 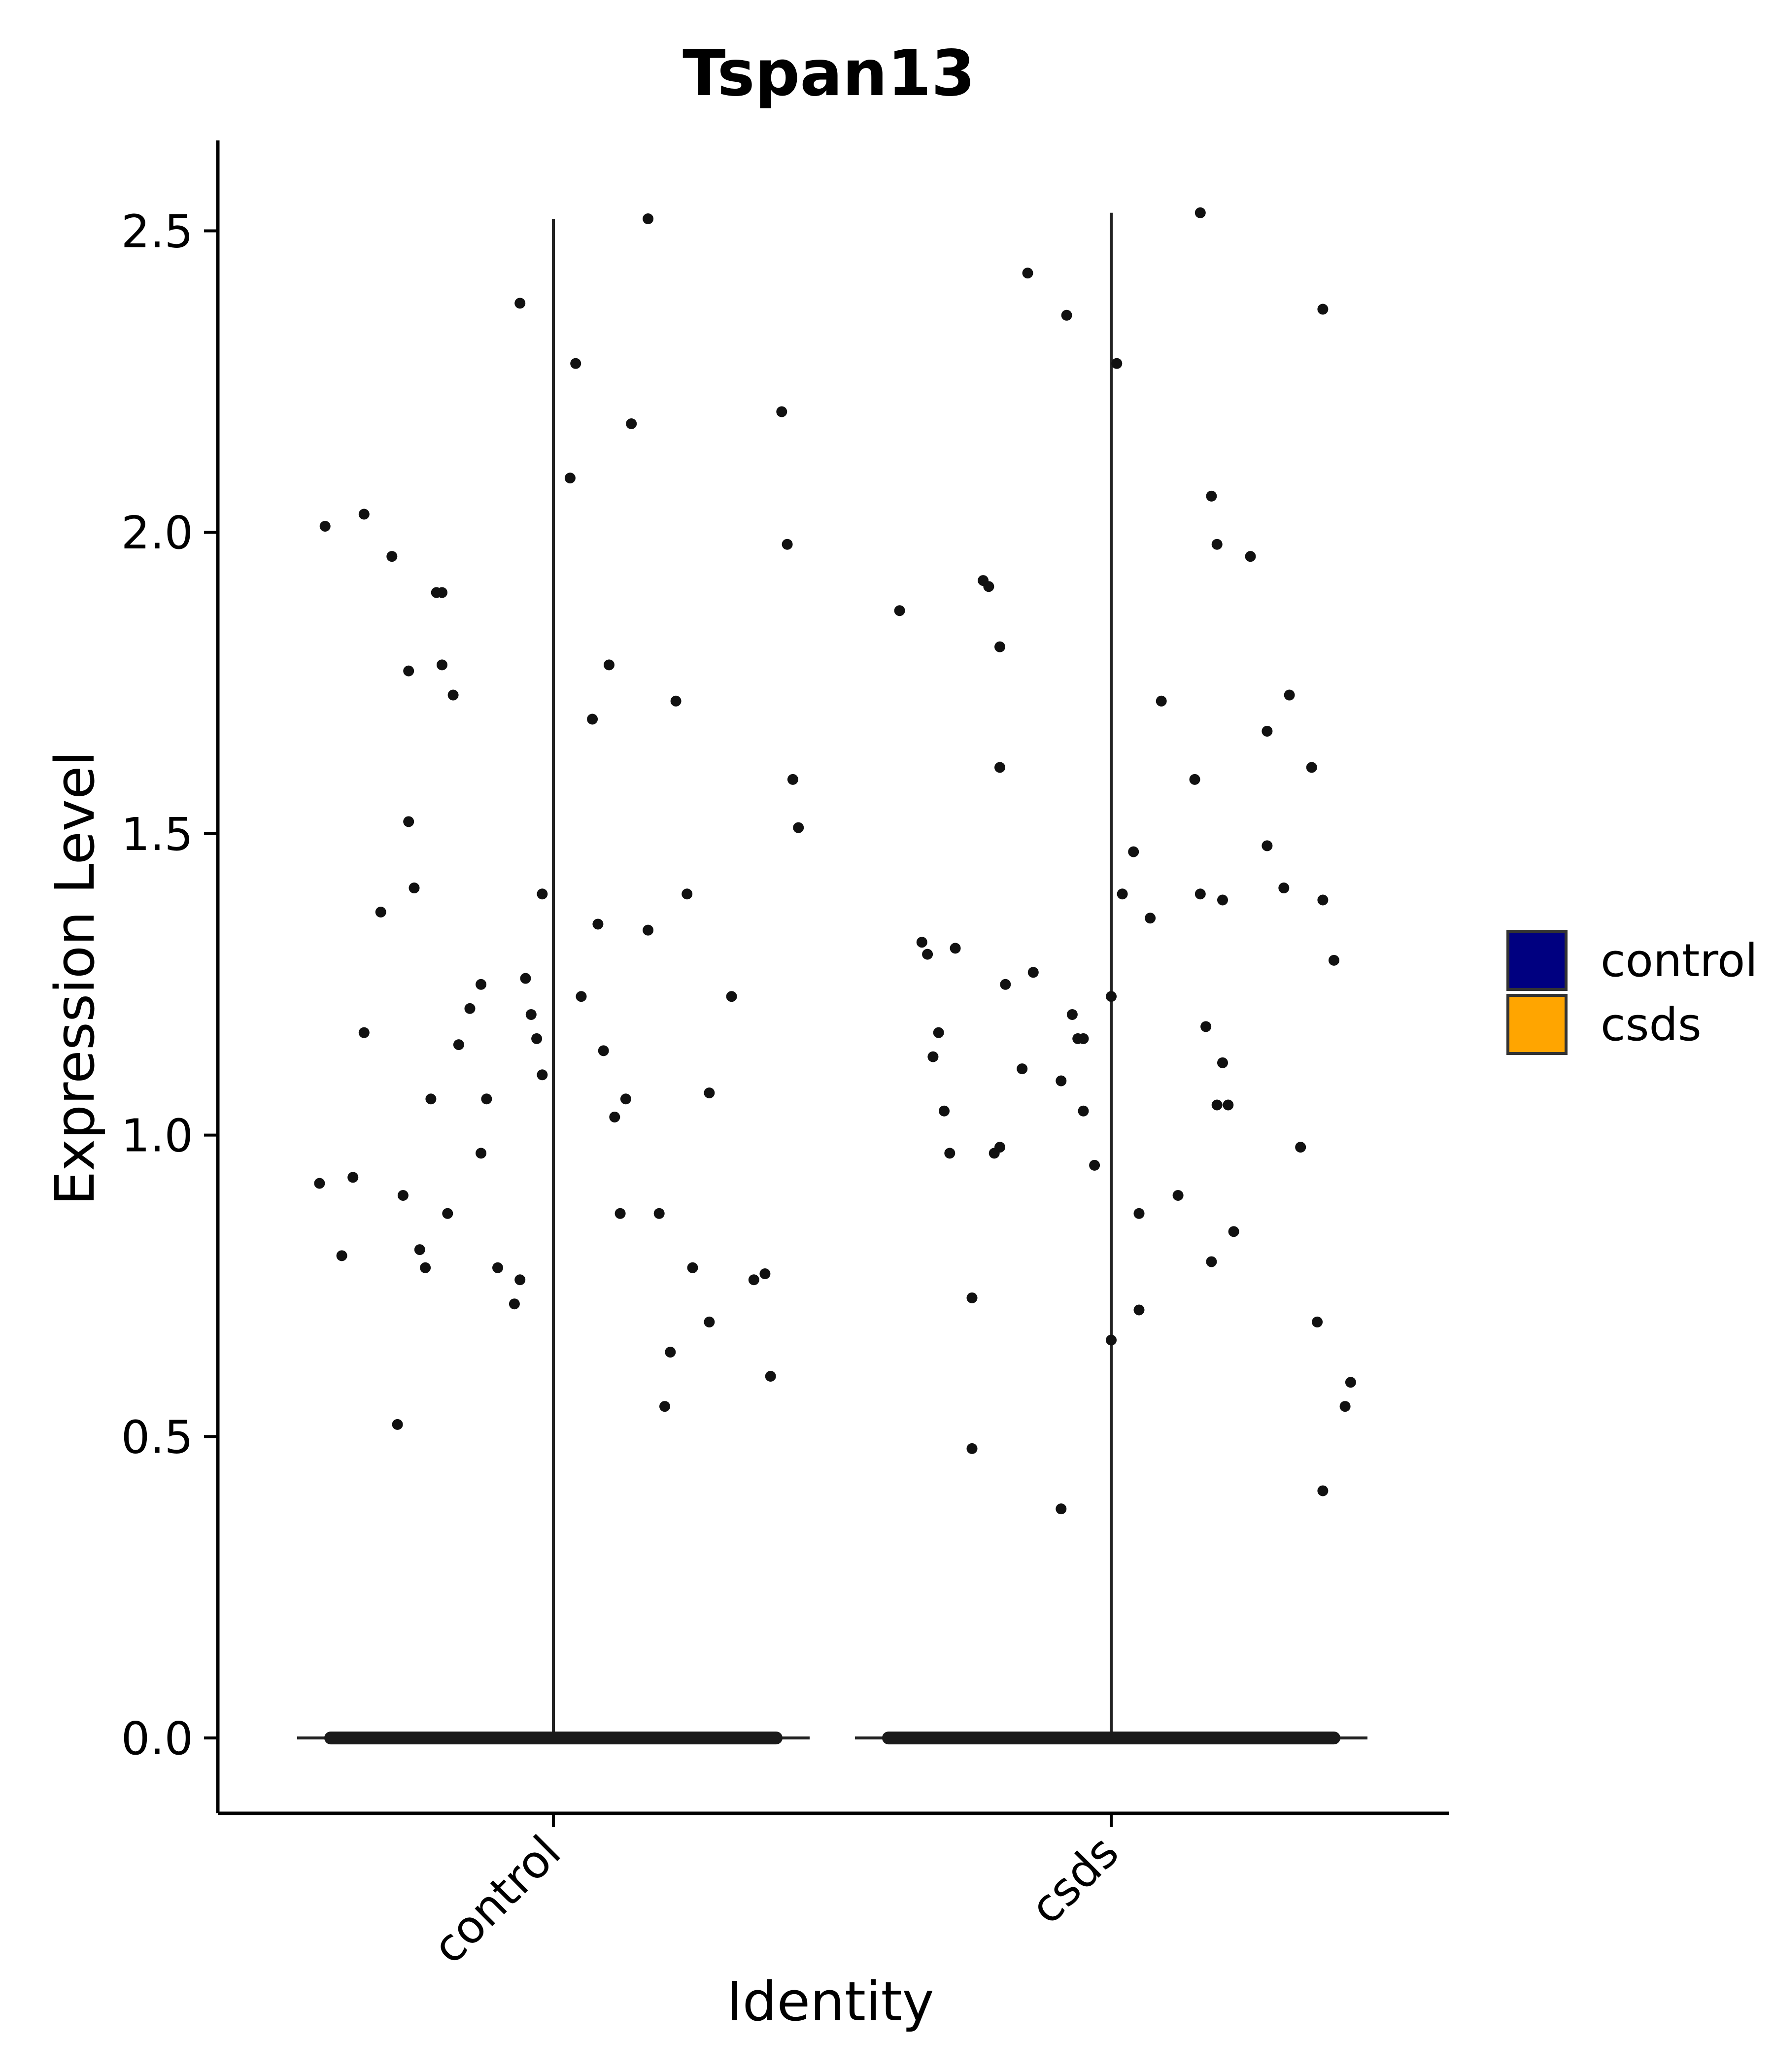 I want to click on x-tick-label: control, so click(x=496, y=1900).